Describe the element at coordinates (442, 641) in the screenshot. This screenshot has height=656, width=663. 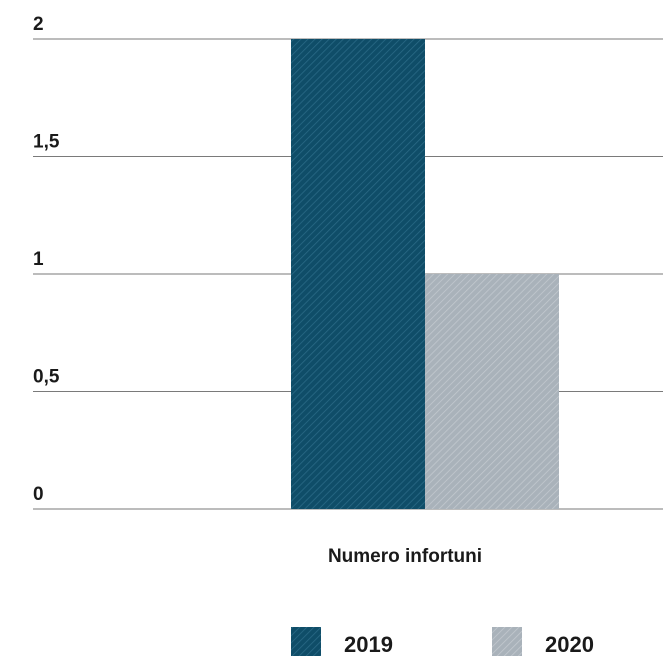
I see `legend: 2019 2020` at that location.